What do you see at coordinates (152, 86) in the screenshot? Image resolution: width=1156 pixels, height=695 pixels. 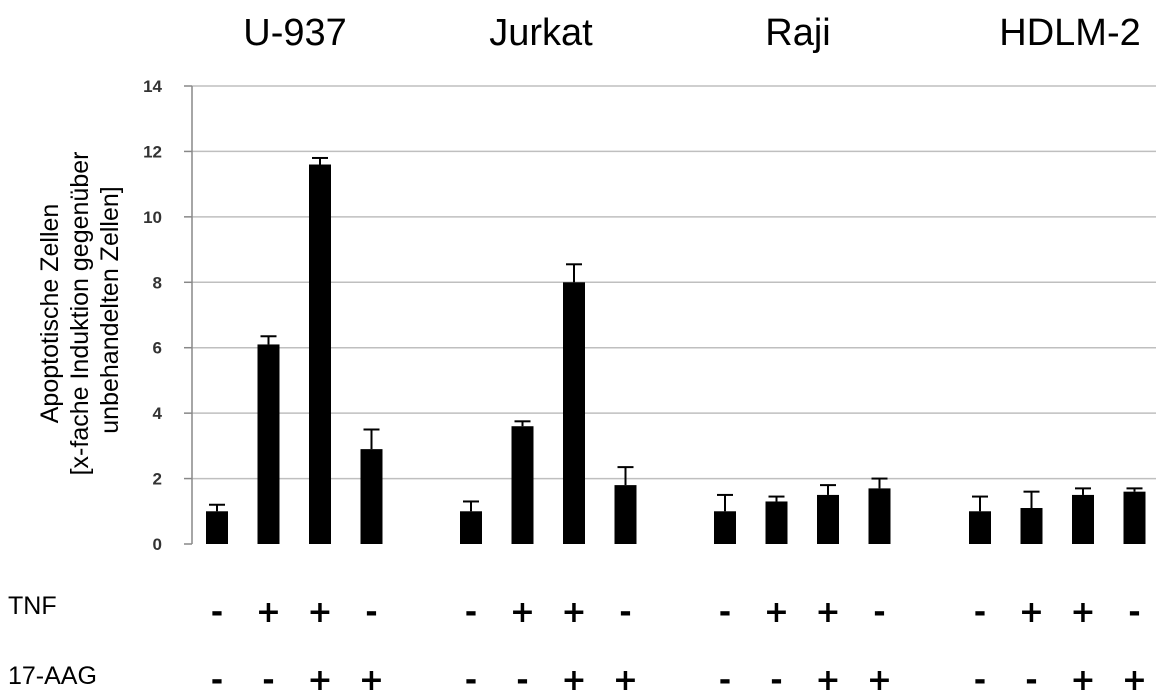 I see `y-tick-label: 14` at bounding box center [152, 86].